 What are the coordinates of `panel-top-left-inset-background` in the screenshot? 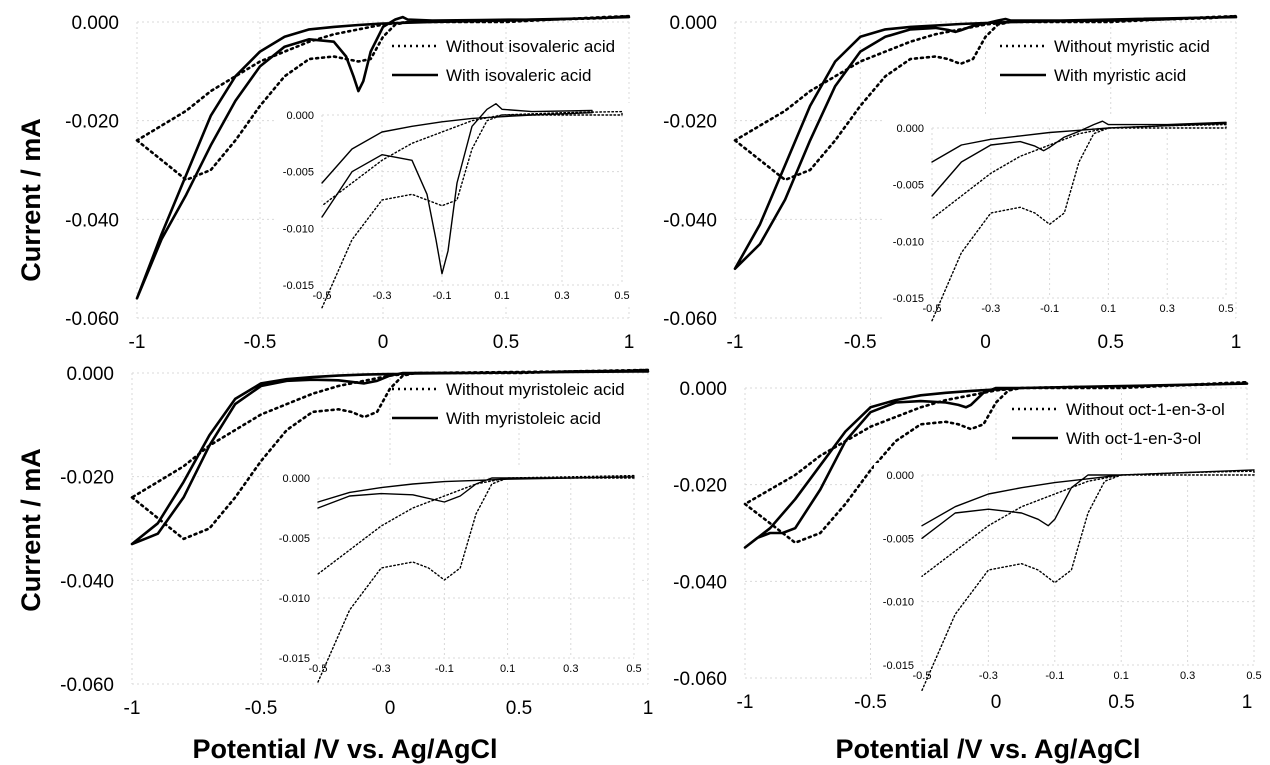 It's located at (452, 205).